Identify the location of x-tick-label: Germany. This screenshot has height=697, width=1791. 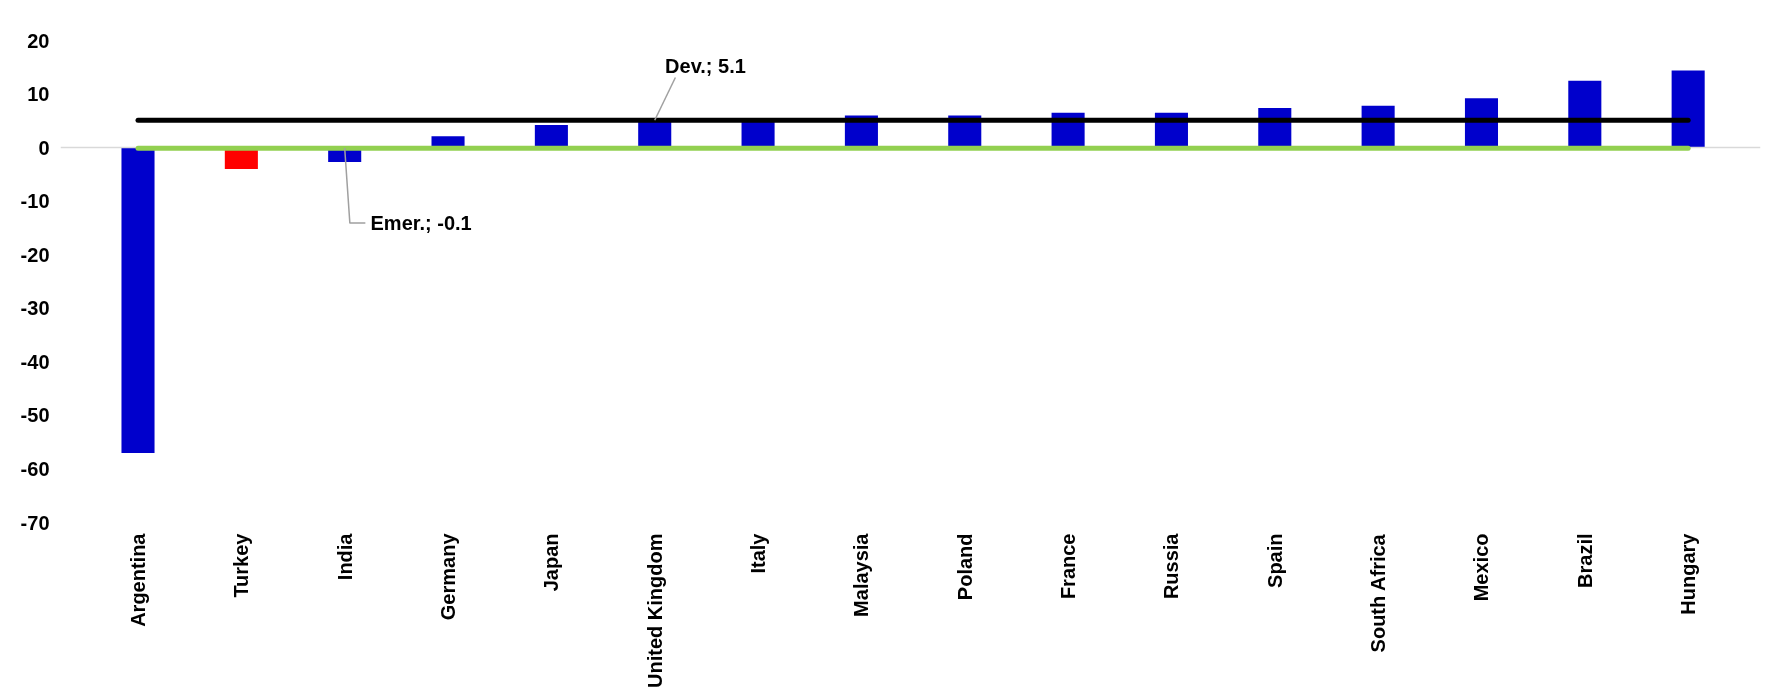
(448, 576).